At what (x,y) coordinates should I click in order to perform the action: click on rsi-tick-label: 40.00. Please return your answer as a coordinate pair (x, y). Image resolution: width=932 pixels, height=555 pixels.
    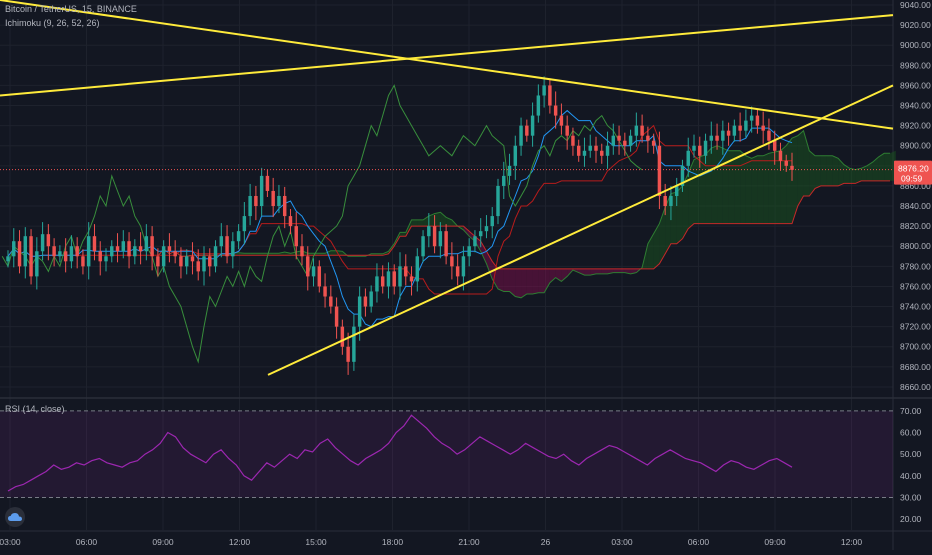
    Looking at the image, I should click on (911, 476).